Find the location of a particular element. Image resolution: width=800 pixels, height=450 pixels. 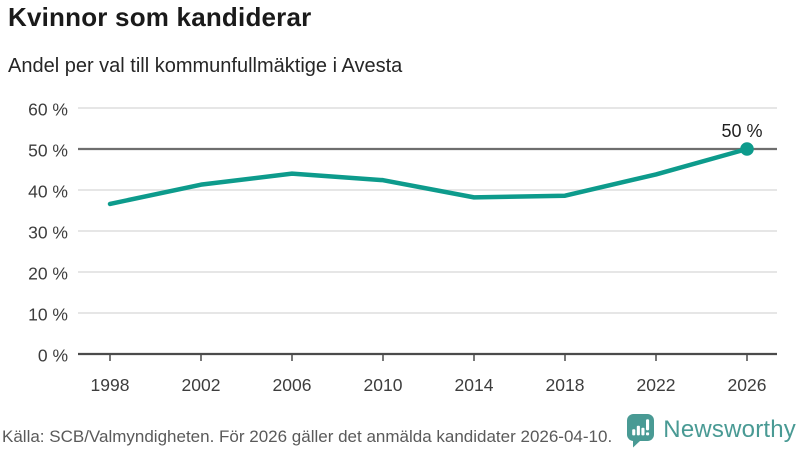

newsworthy-logo: Newsworthy is located at coordinates (711, 430).